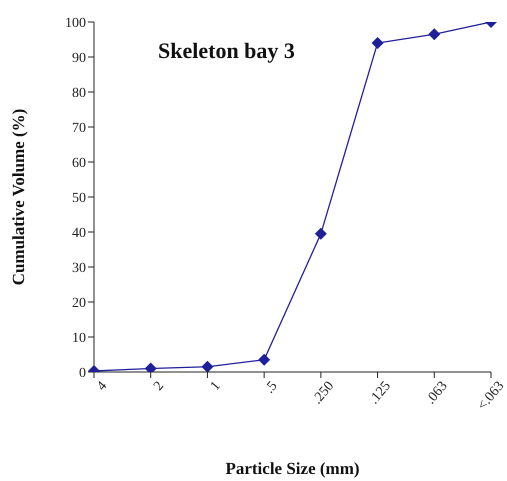 The image size is (507, 481). I want to click on x-tick-label: .063, so click(437, 393).